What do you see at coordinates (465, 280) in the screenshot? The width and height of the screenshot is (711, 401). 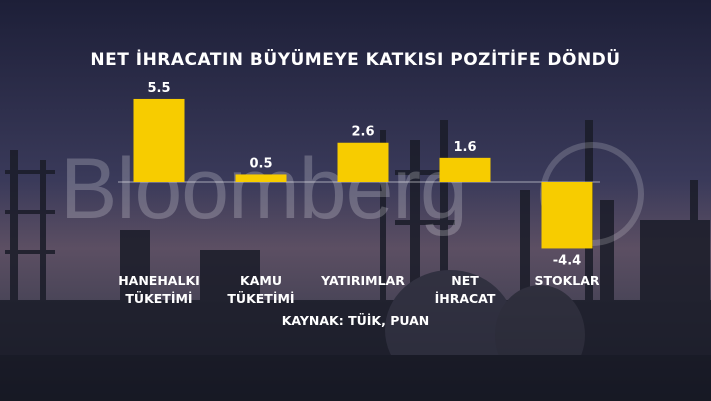 I see `category-label: NET` at bounding box center [465, 280].